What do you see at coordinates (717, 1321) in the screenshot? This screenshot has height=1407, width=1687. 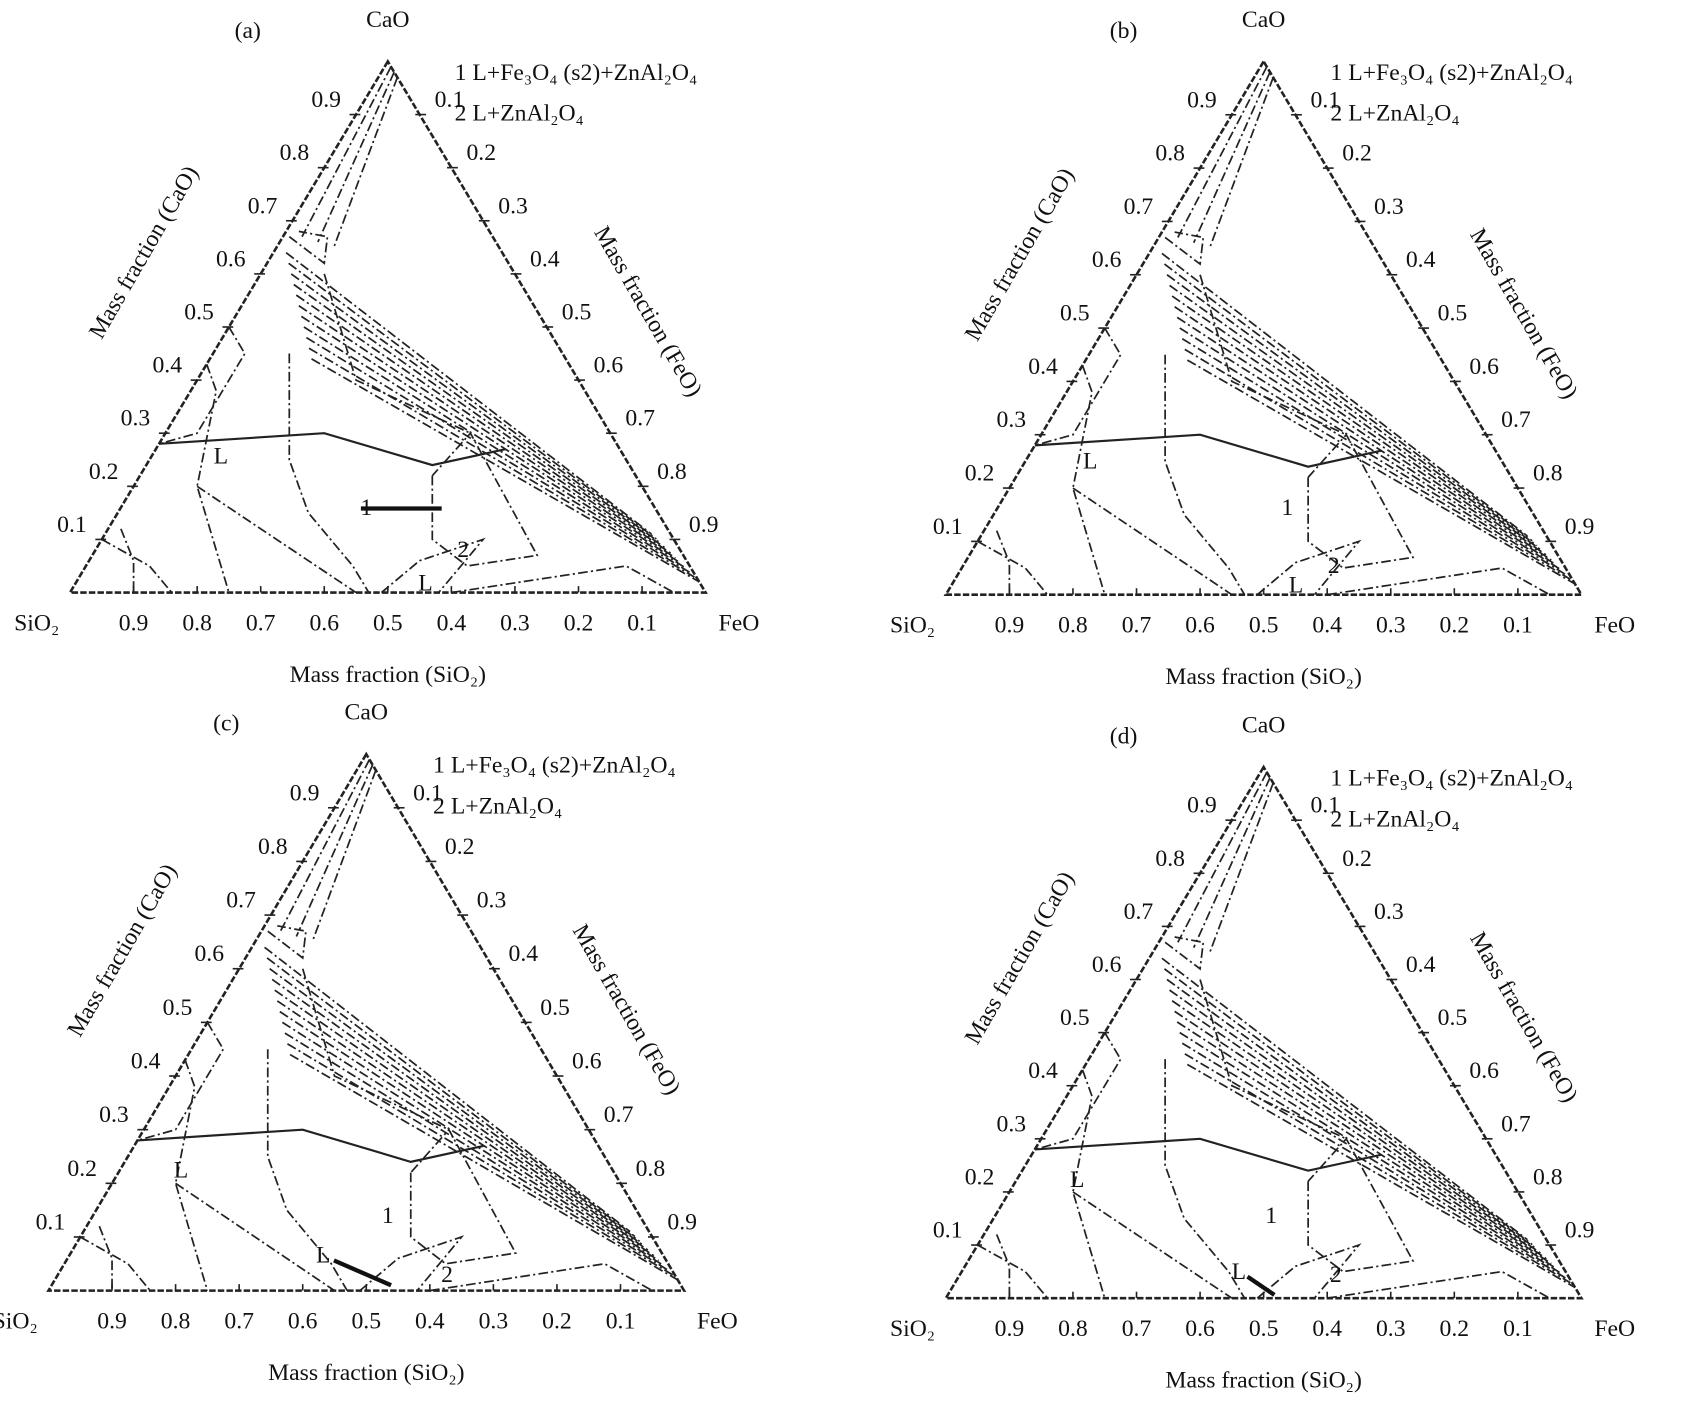 I see `apex-label: FeO` at bounding box center [717, 1321].